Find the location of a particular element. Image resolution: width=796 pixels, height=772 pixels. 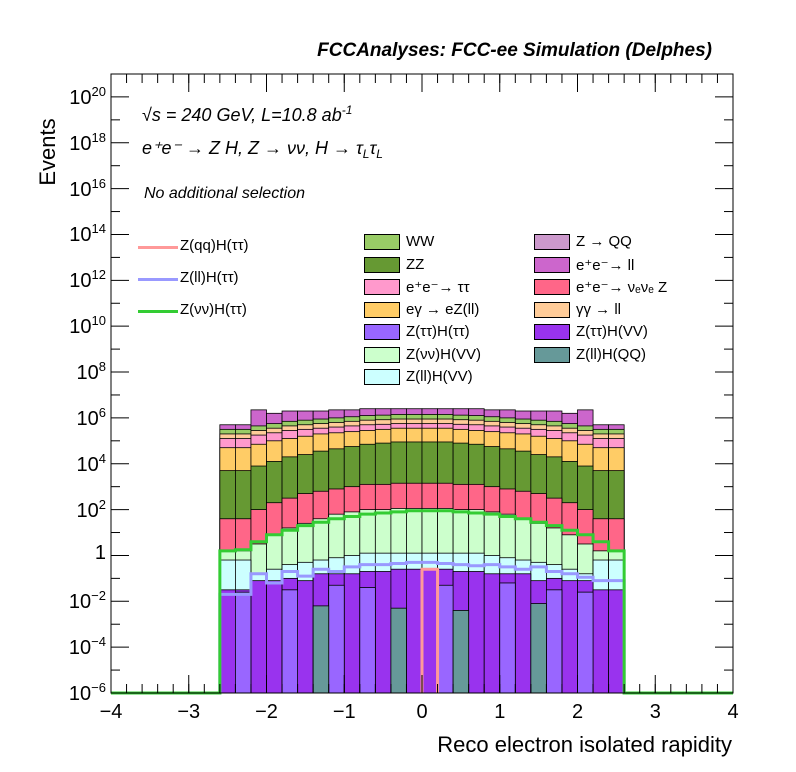

x-axis-label: Reco electron isolated rapidity is located at coordinates (584, 744).